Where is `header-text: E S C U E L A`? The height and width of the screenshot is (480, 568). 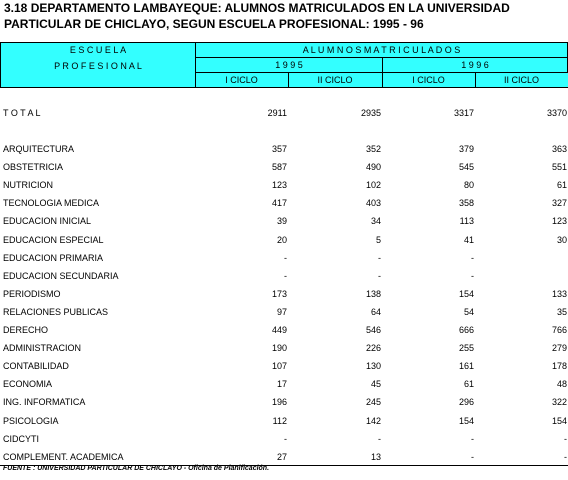
header-text: E S C U E L A is located at coordinates (98, 50).